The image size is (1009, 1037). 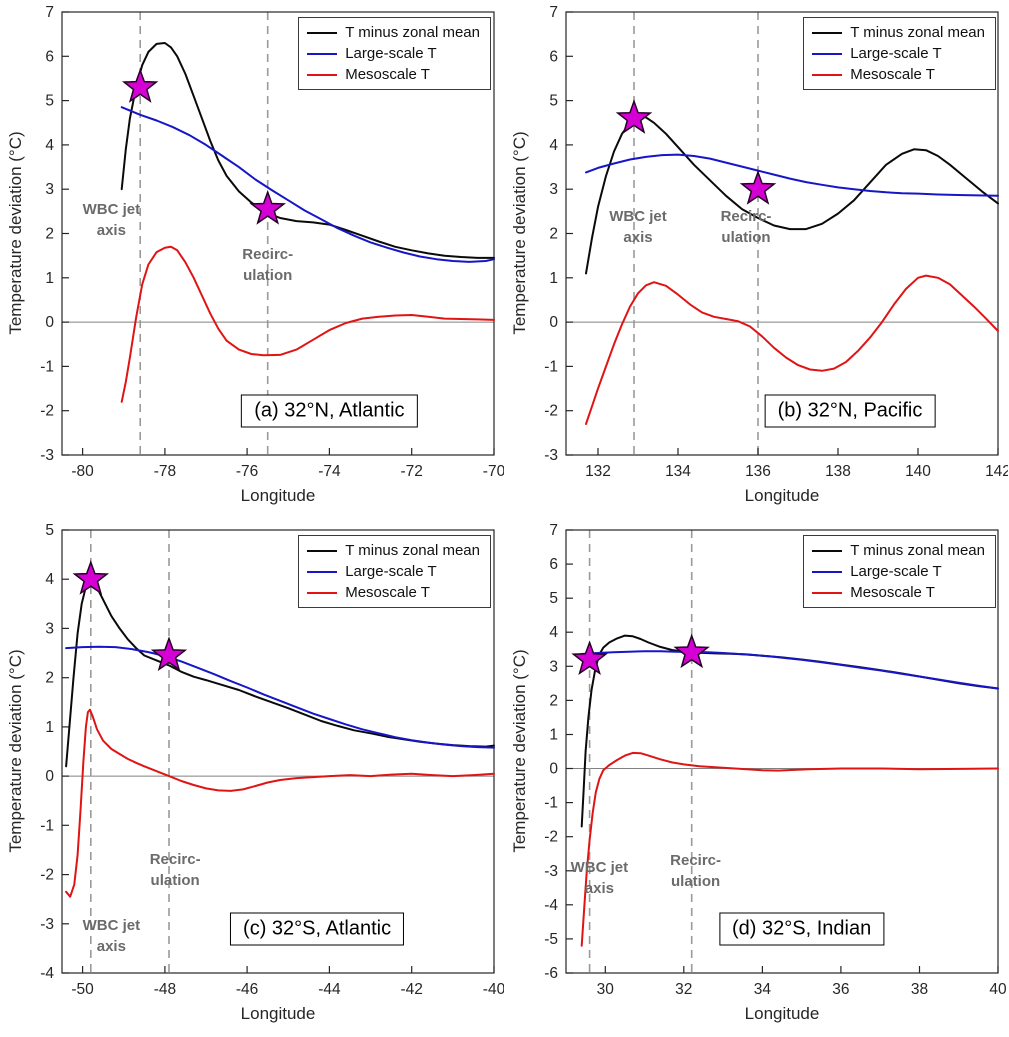 What do you see at coordinates (598, 471) in the screenshot?
I see `x-tick-label: 132` at bounding box center [598, 471].